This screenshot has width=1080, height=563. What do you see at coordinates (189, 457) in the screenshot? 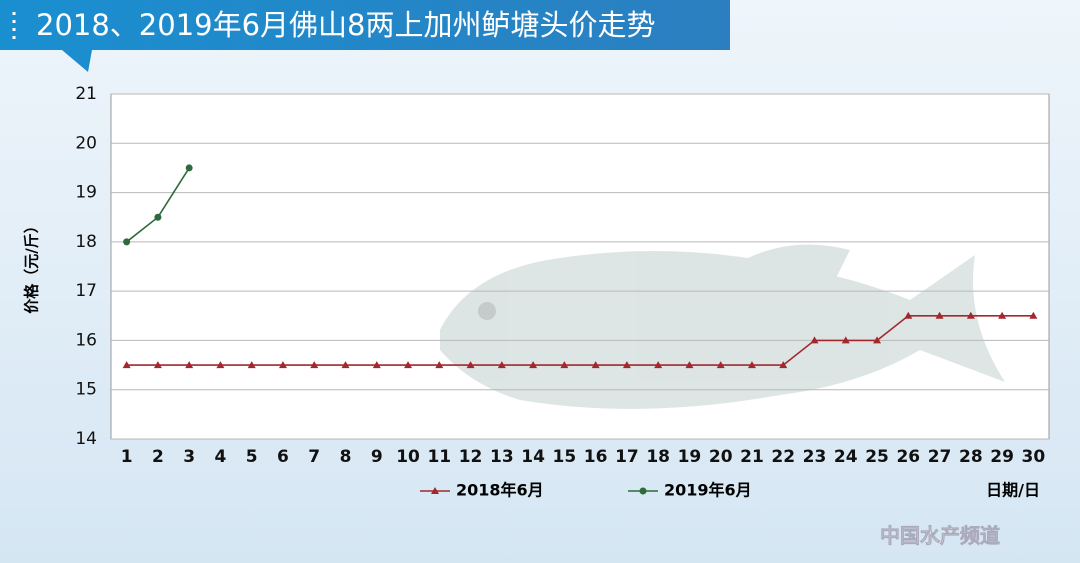
I see `x-tick-label: 3` at bounding box center [189, 457].